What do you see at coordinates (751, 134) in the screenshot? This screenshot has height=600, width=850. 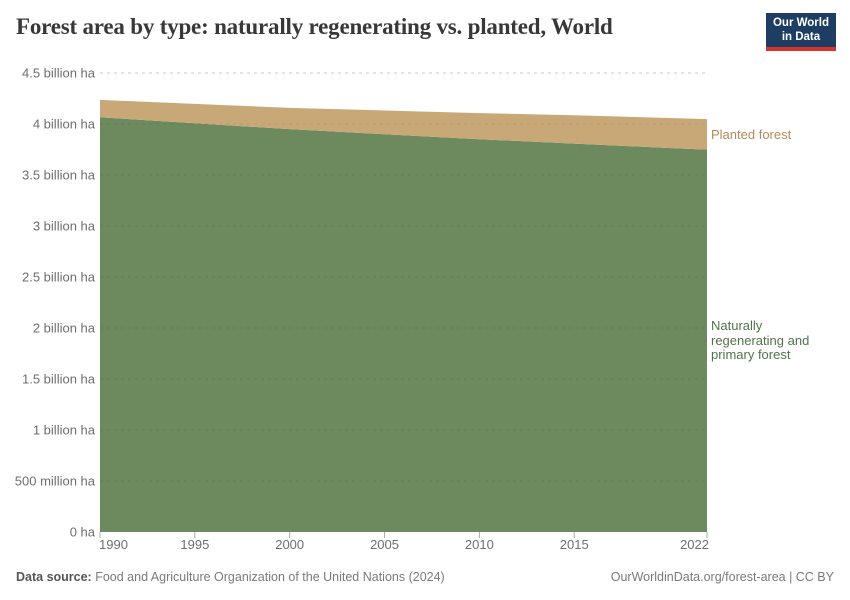 I see `series-label-planted-forest: Planted forest` at bounding box center [751, 134].